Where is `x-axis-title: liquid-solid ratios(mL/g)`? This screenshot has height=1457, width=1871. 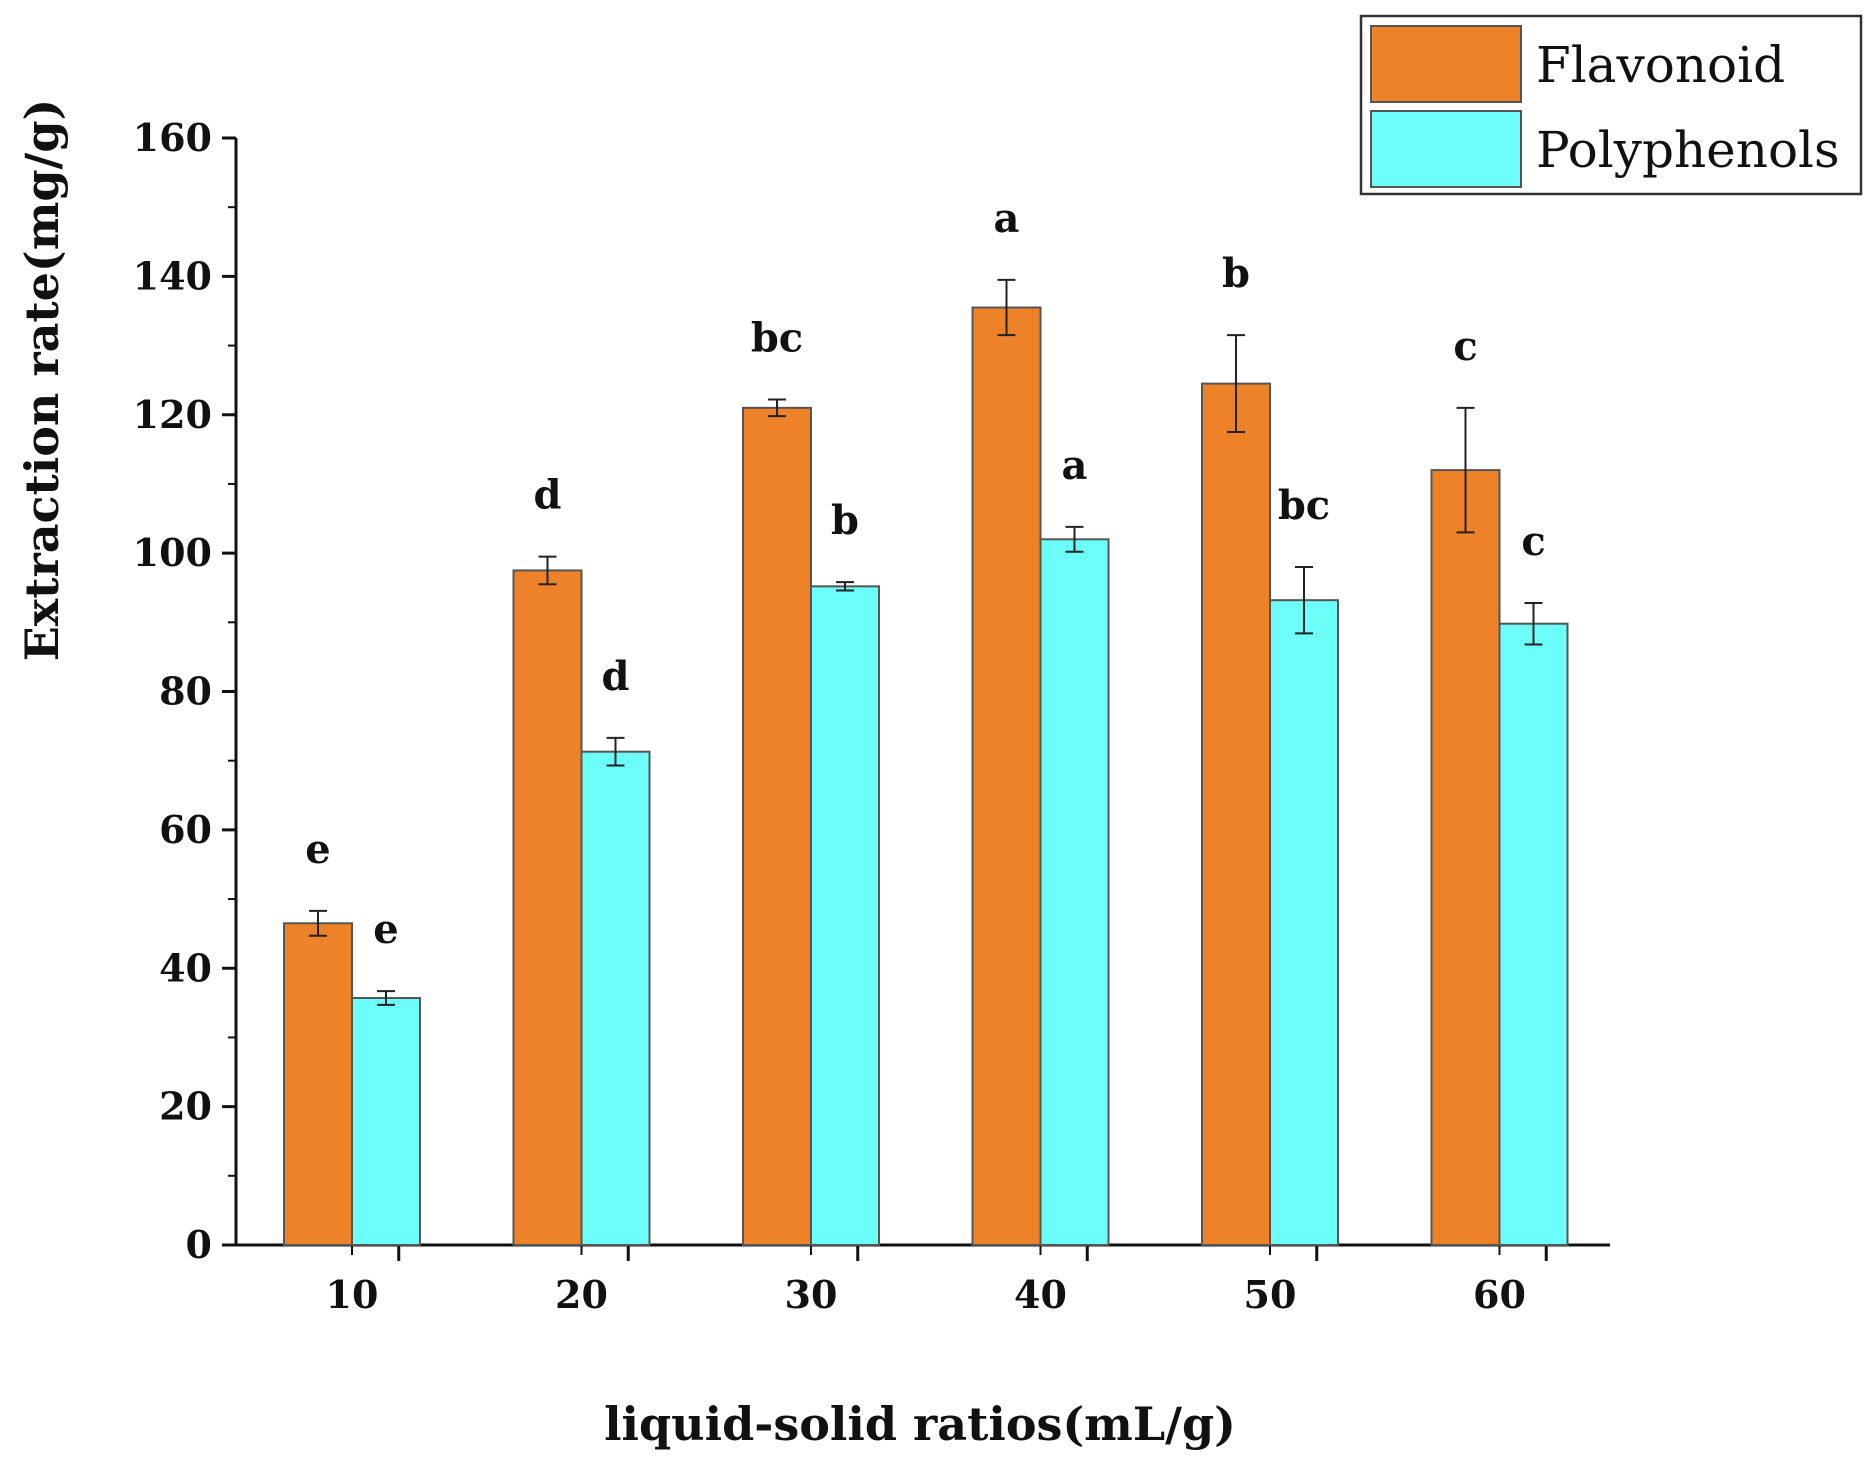
x-axis-title: liquid-solid ratios(mL/g) is located at coordinates (920, 1424).